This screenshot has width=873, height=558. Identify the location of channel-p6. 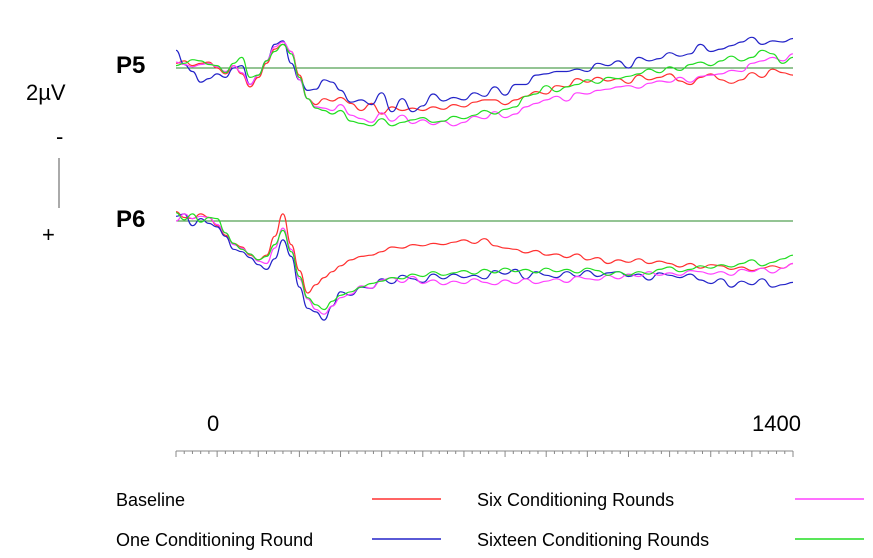
(484, 266).